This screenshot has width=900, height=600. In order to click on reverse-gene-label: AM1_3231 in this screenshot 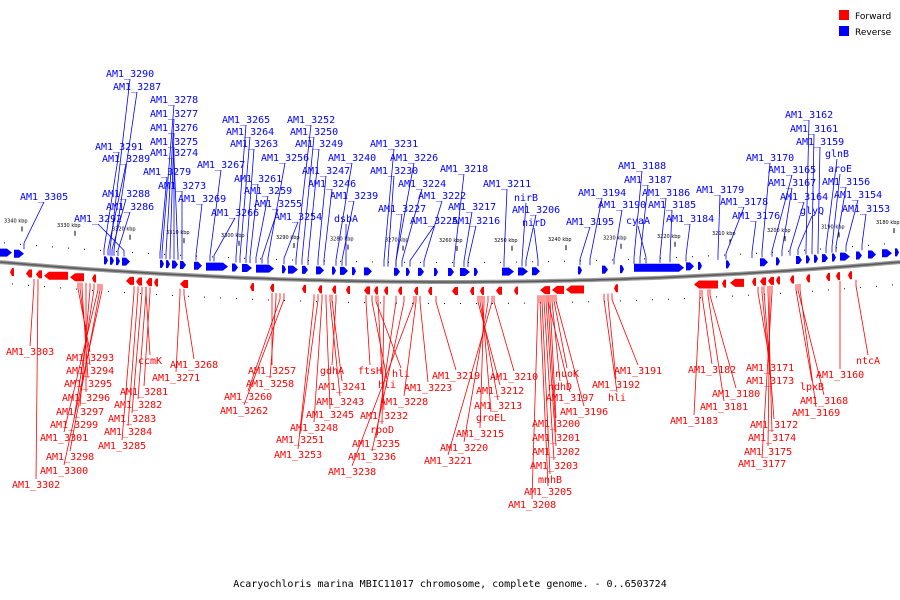, I will do `click(394, 144)`.